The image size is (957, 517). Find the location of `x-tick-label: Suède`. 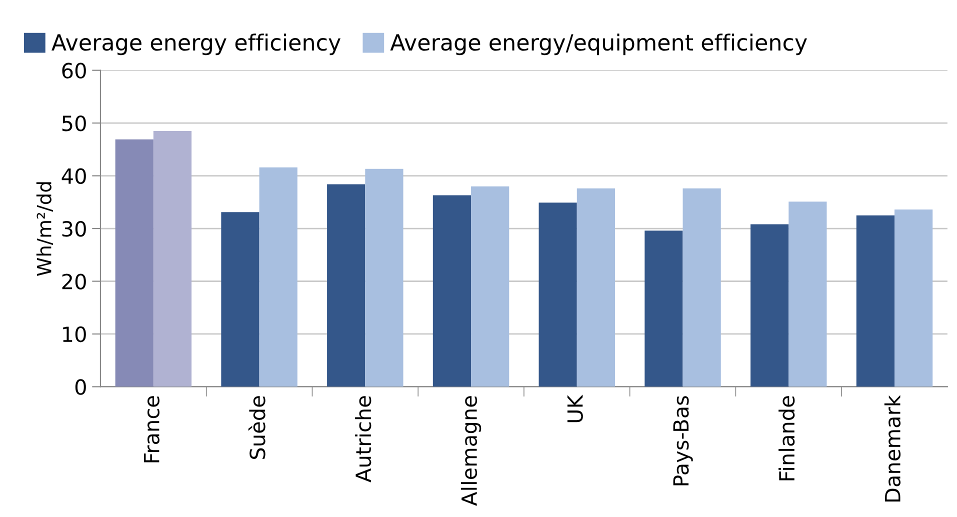

x-tick-label: Suède is located at coordinates (257, 427).